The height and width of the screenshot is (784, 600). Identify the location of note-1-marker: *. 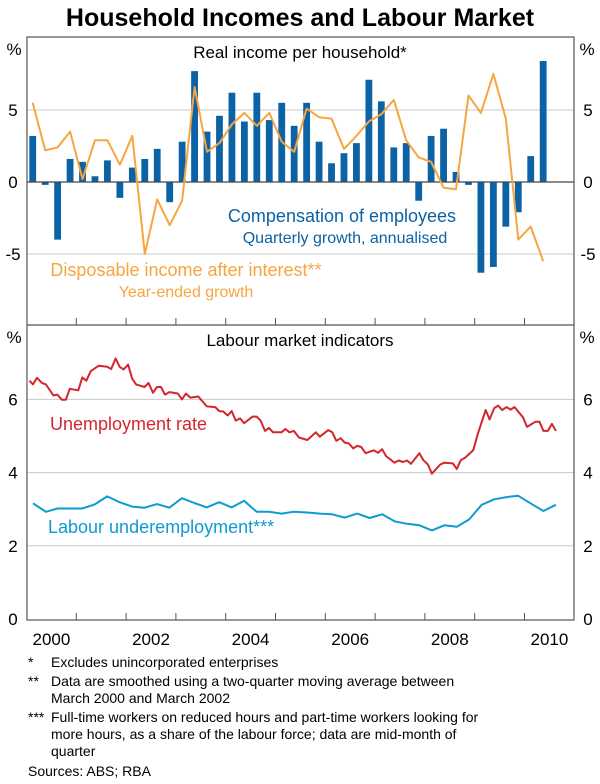
(31, 662).